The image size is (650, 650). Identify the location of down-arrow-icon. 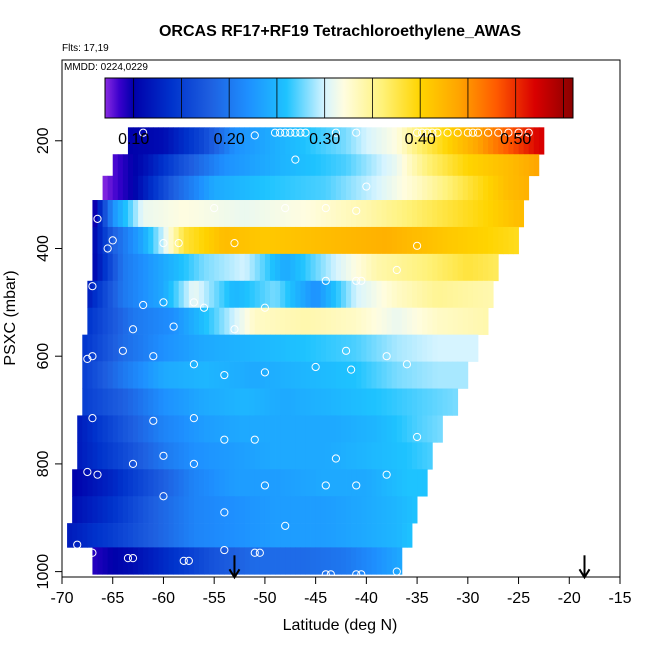
(584, 567).